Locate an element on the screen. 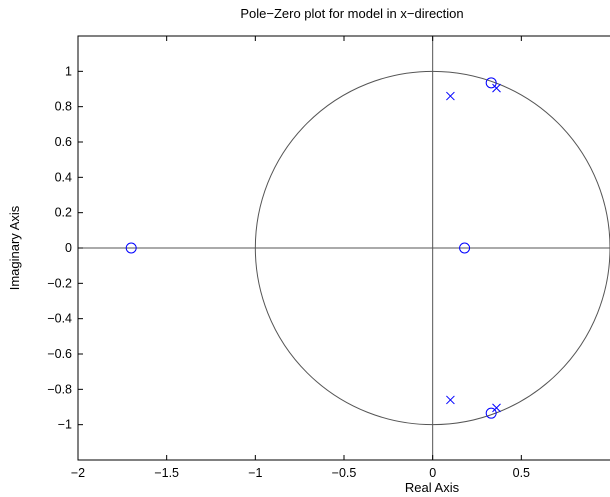 The image size is (610, 497). x-tick-label: −1 is located at coordinates (255, 473).